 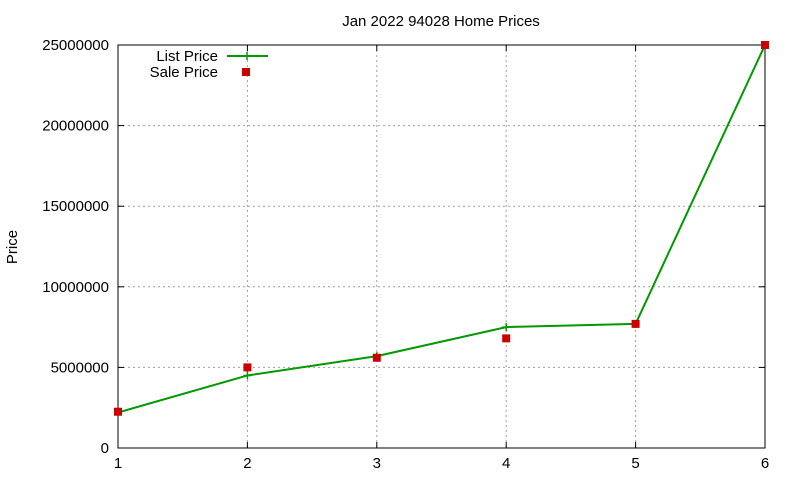 I want to click on x-tick-label: 6, so click(x=765, y=463).